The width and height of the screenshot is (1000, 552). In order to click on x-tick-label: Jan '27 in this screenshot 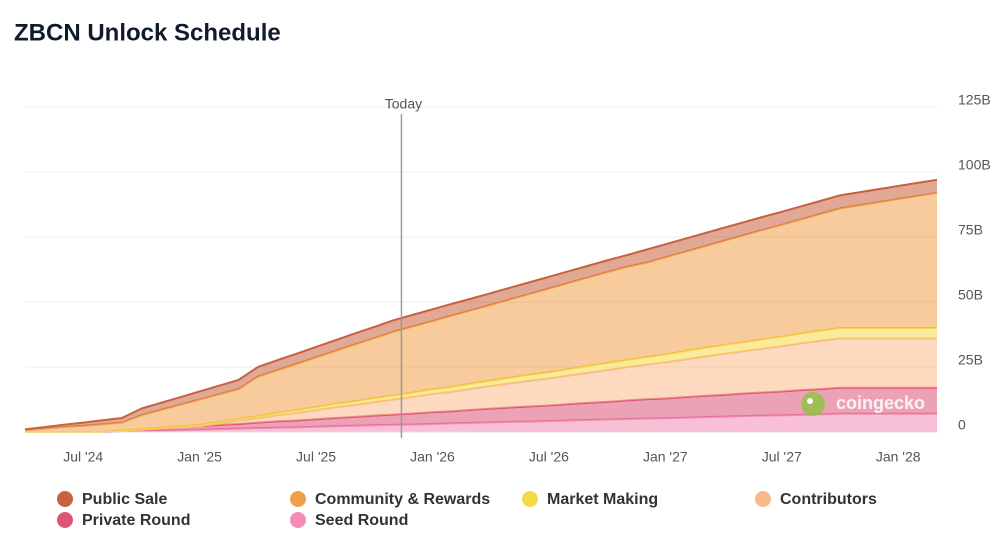, I will do `click(665, 457)`.